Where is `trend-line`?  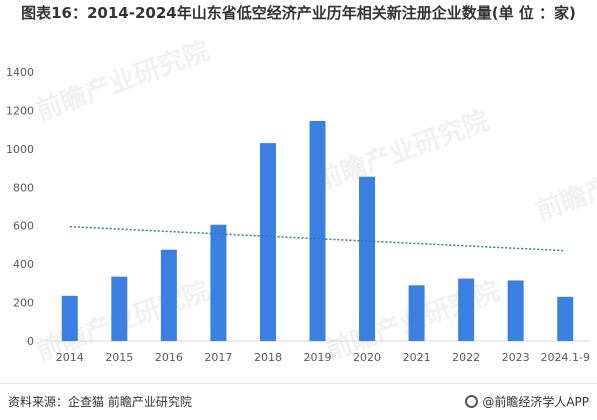 trend-line is located at coordinates (317, 238).